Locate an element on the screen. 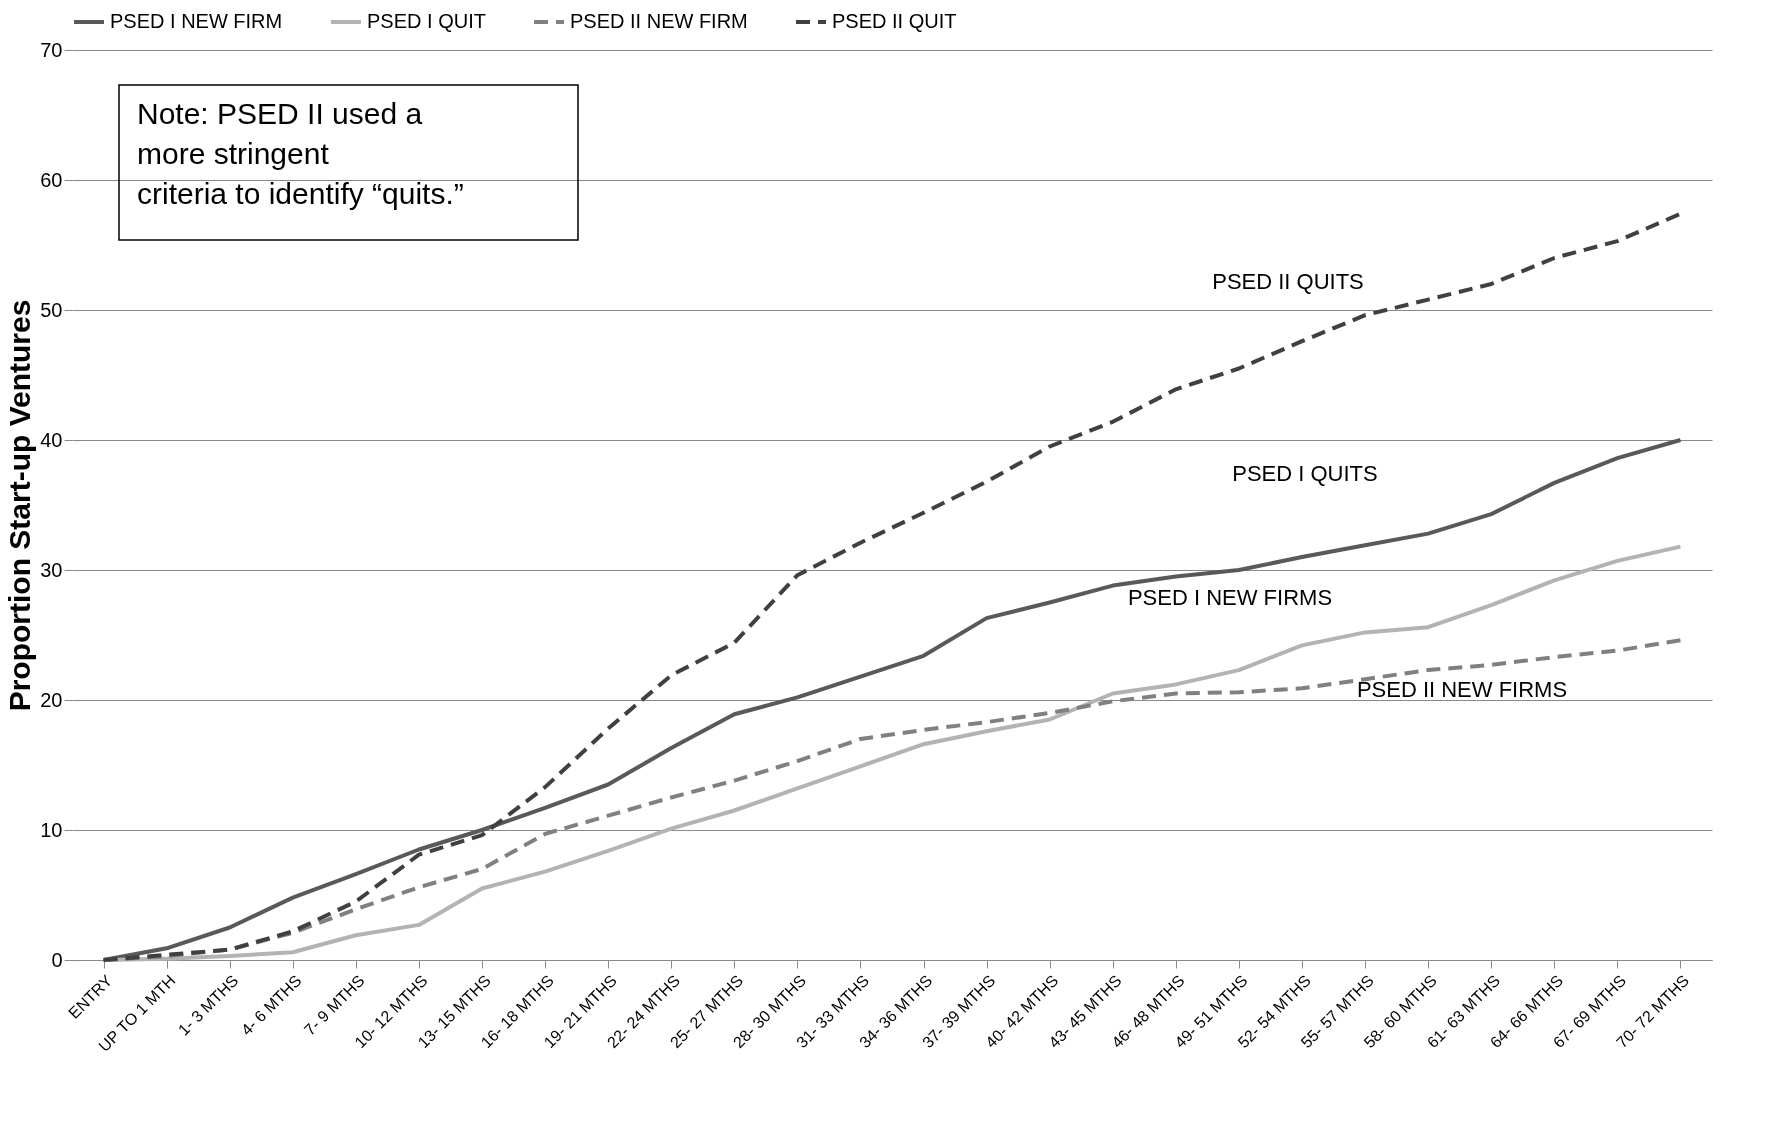 The width and height of the screenshot is (1767, 1136). y-tick-label: 20 is located at coordinates (51, 699).